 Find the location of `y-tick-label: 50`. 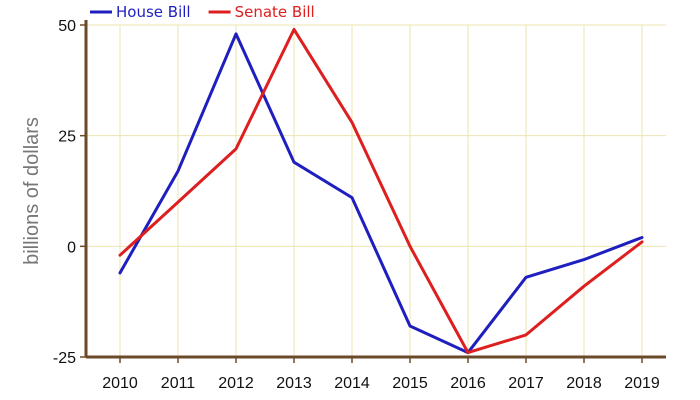

y-tick-label: 50 is located at coordinates (67, 26).